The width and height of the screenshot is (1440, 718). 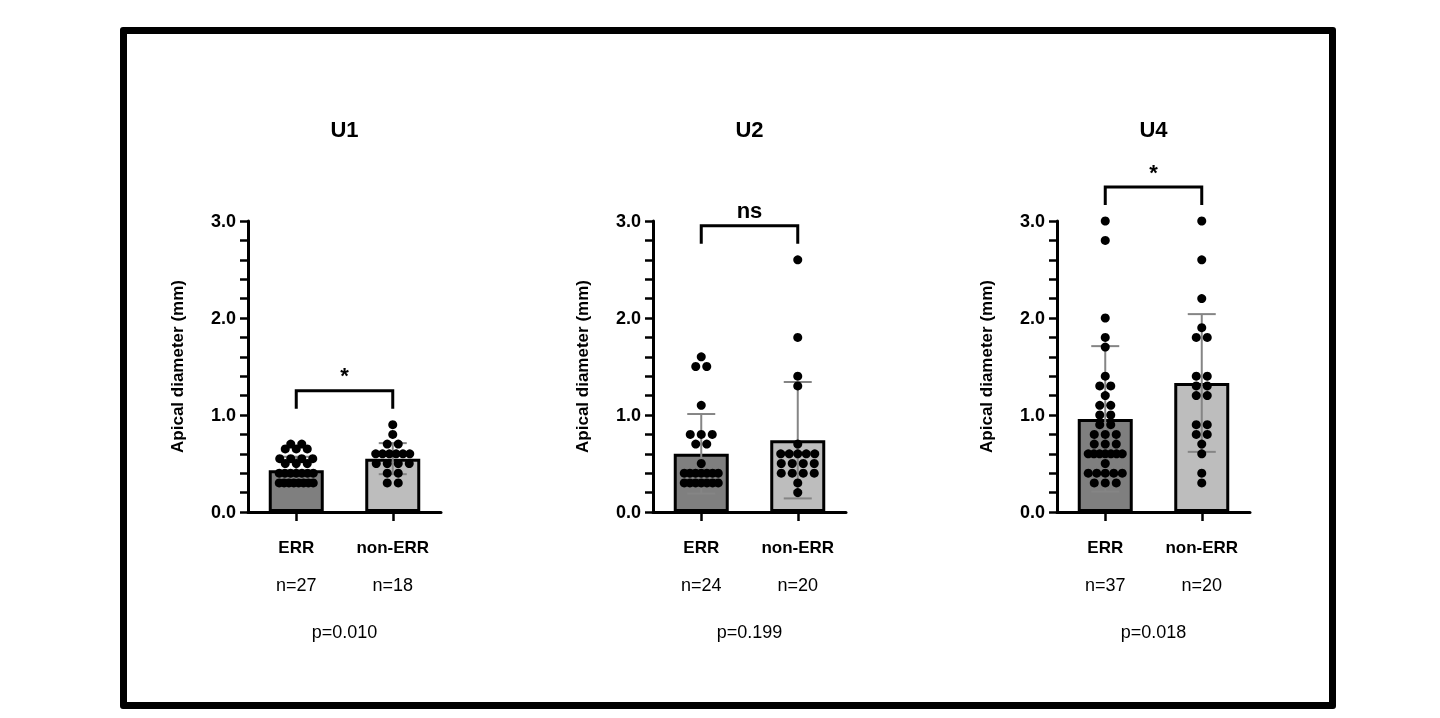 What do you see at coordinates (296, 585) in the screenshot?
I see `text: n=27` at bounding box center [296, 585].